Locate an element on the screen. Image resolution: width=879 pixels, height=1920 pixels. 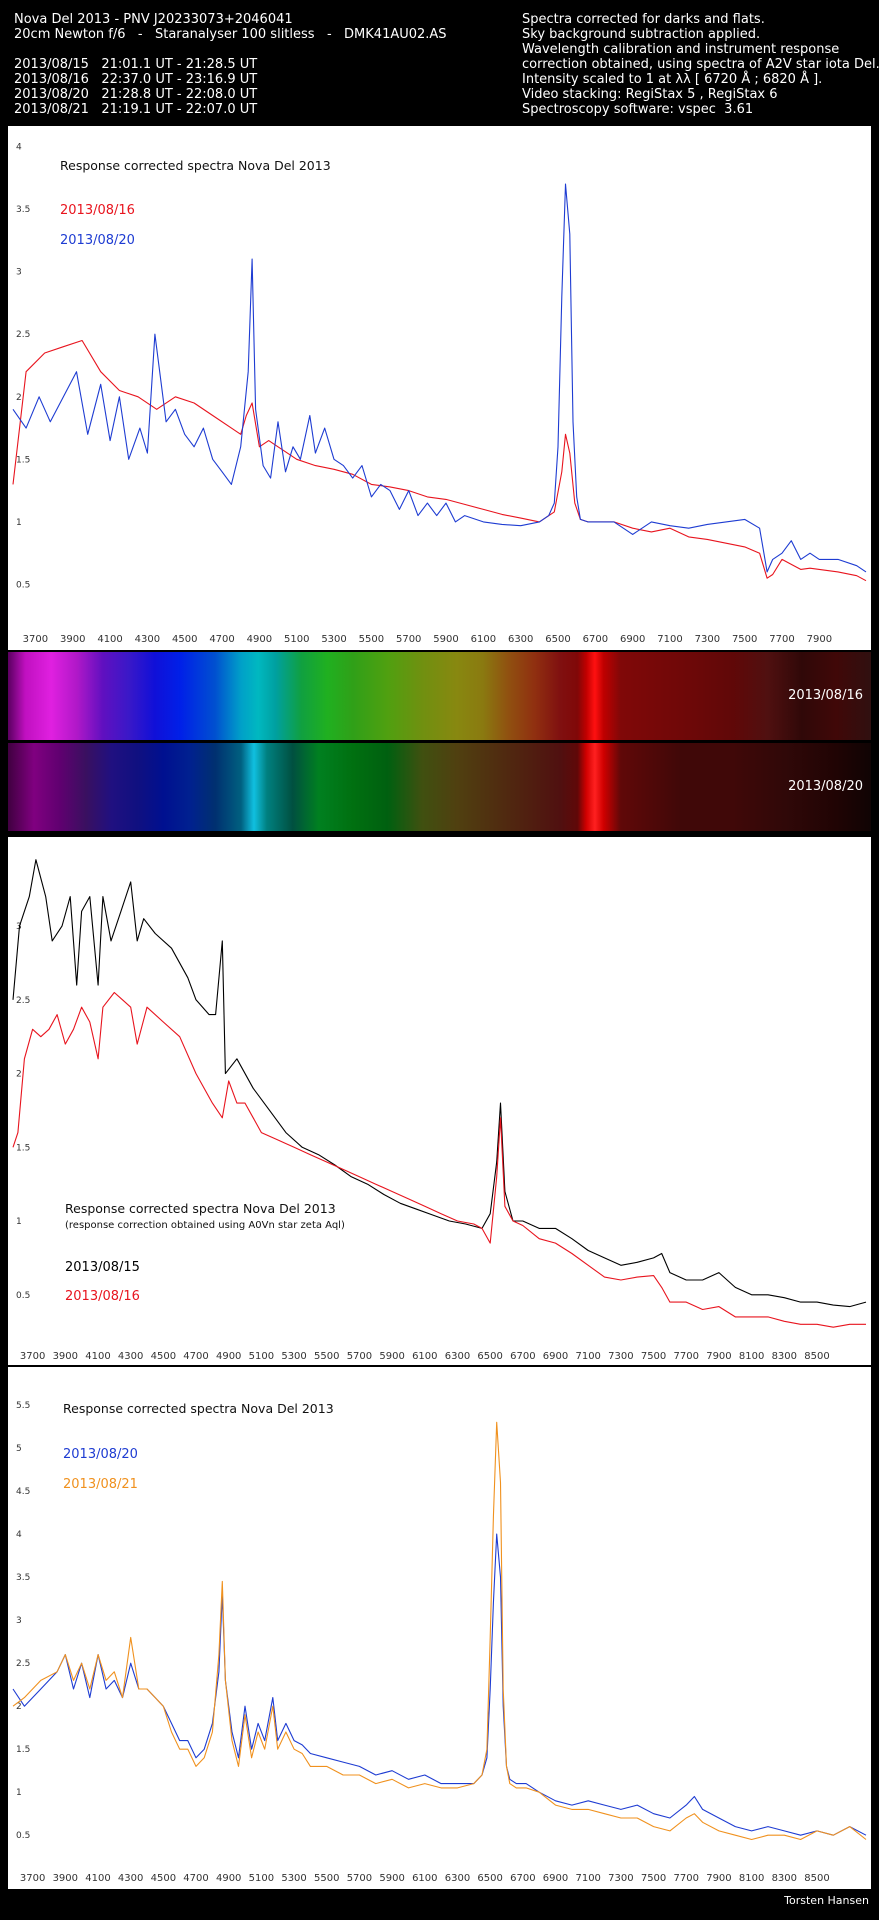
header-right-line-1: Sky background subtraction applied. is located at coordinates (641, 34).